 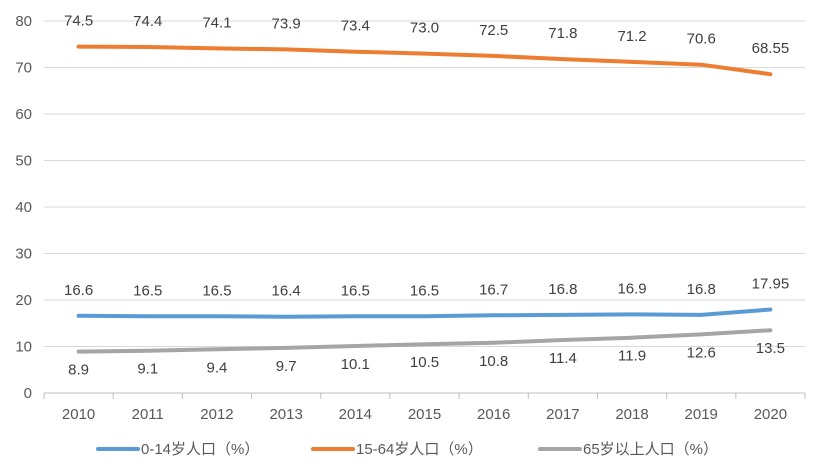 I want to click on data-label: 17.95, so click(x=771, y=284).